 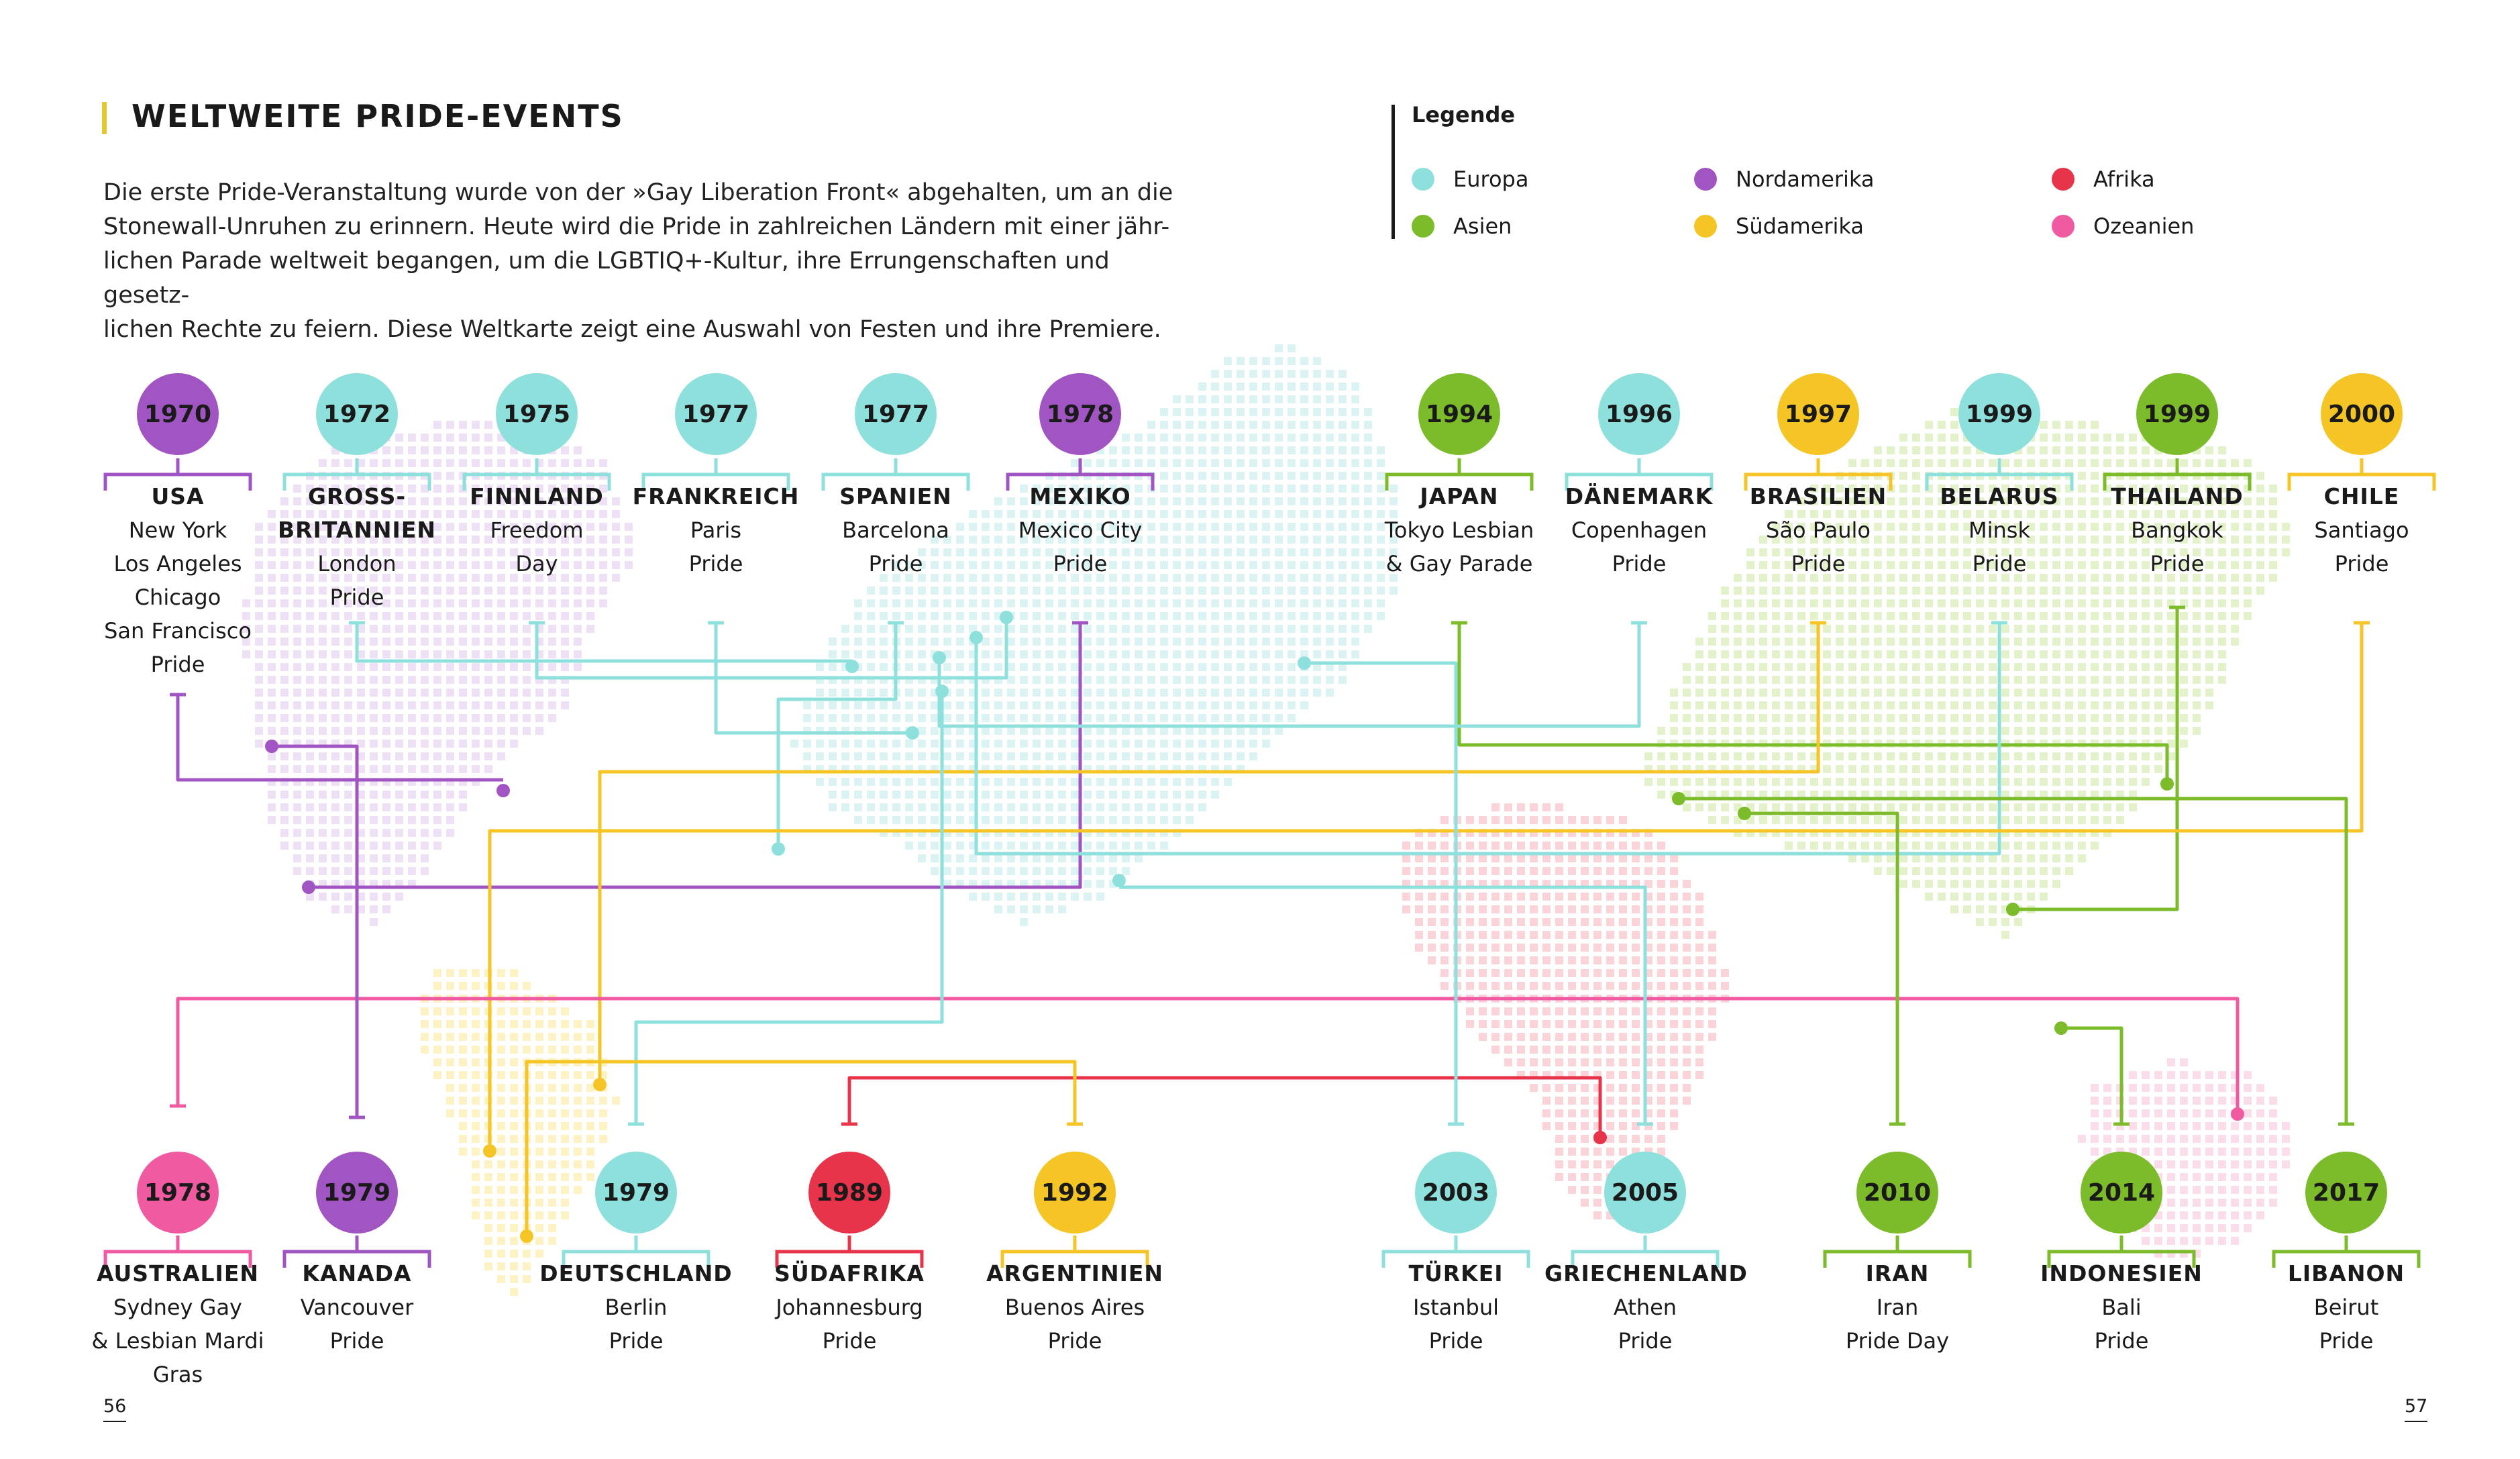 What do you see at coordinates (1639, 496) in the screenshot?
I see `country-name: DÄNEMARK` at bounding box center [1639, 496].